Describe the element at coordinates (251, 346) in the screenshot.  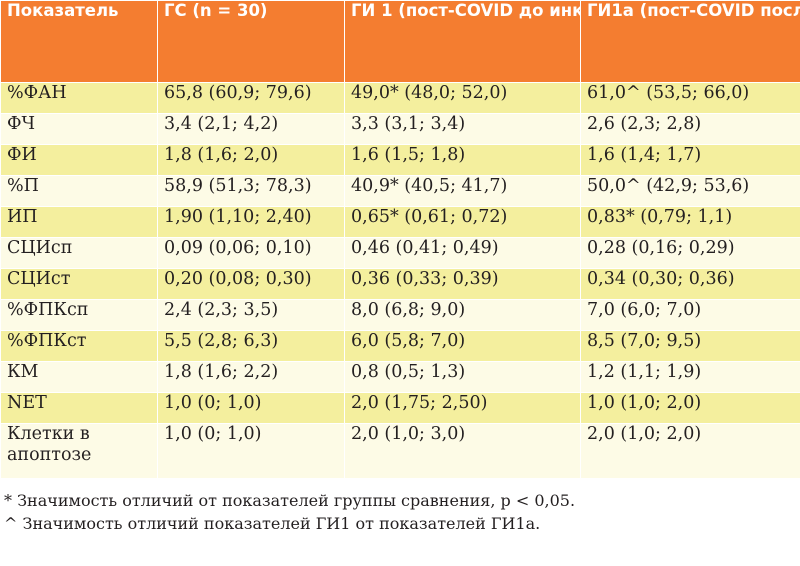
I see `cell-gs: 5,5 (2,8; 6,3)` at that location.